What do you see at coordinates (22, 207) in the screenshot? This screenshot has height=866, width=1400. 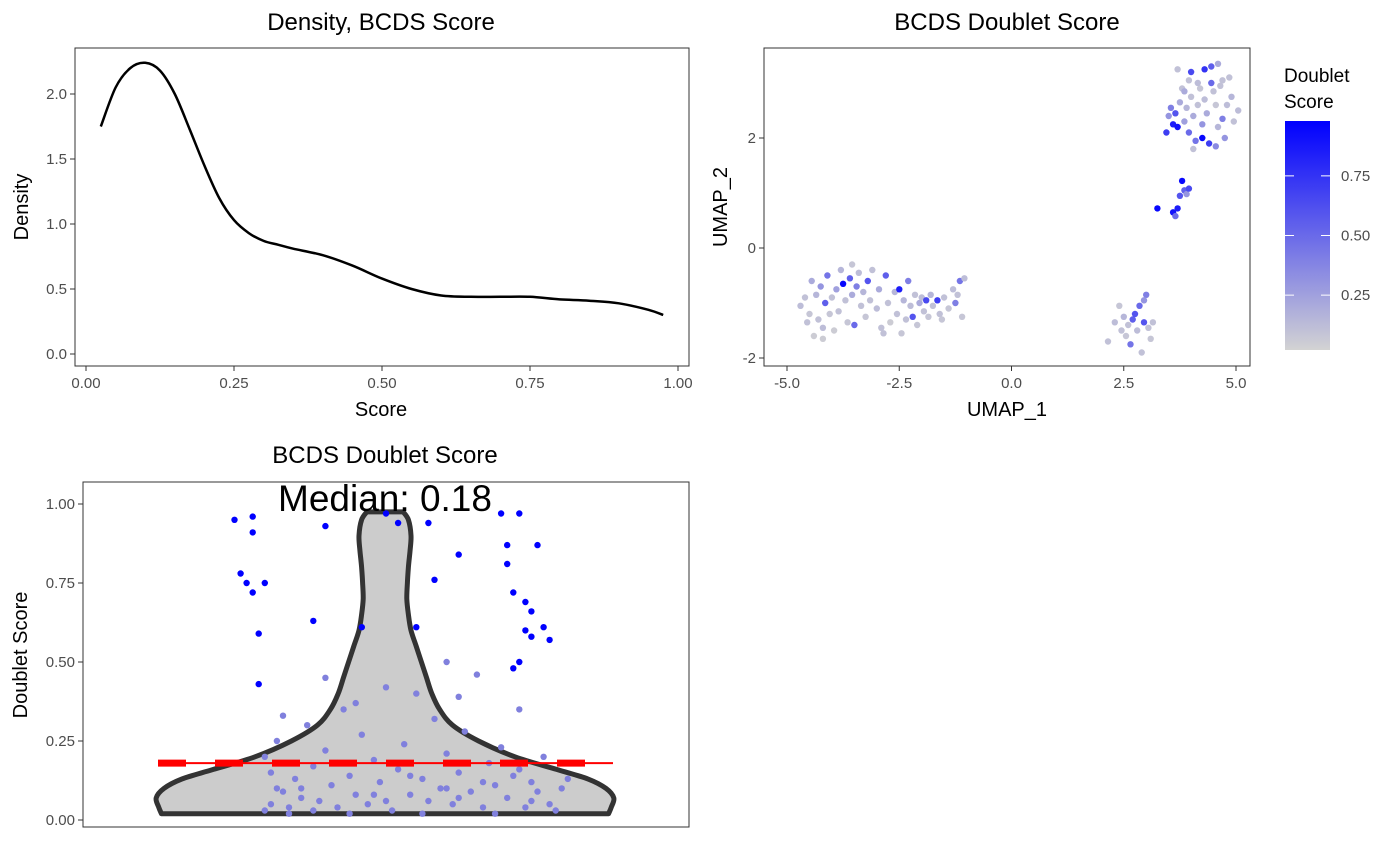 I see `density-y-label: Density` at bounding box center [22, 207].